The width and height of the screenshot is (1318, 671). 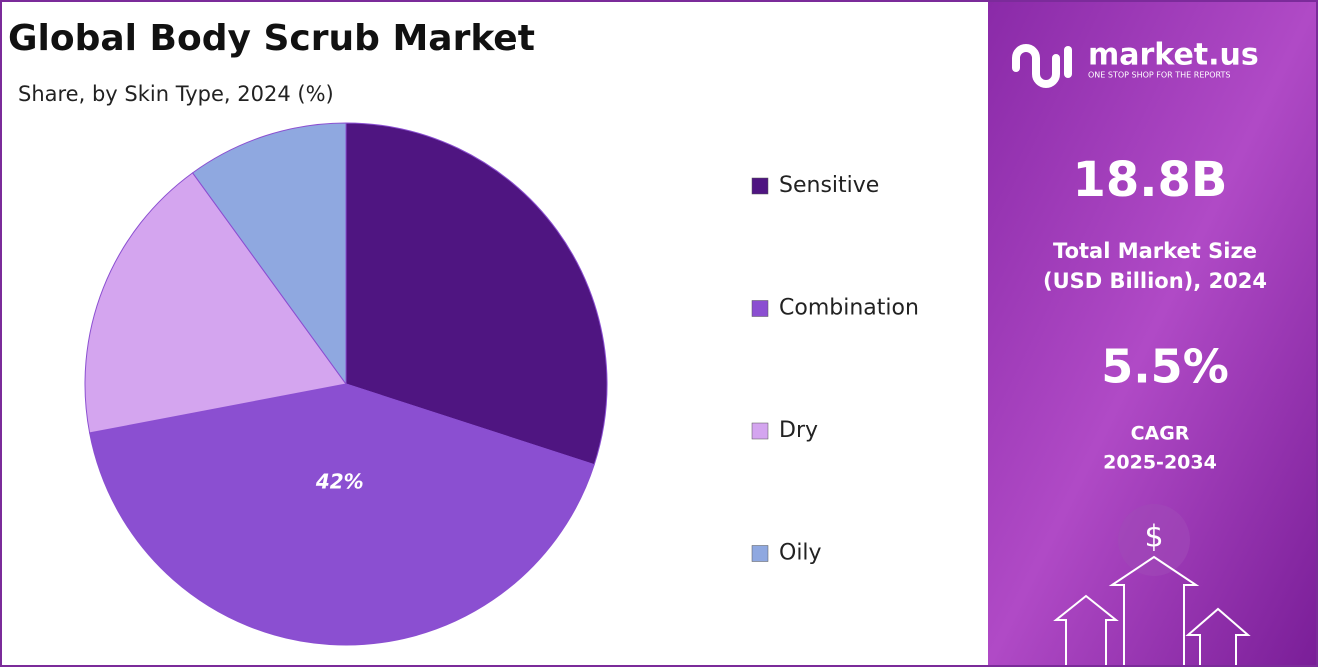 I want to click on arrows, so click(x=1152, y=610).